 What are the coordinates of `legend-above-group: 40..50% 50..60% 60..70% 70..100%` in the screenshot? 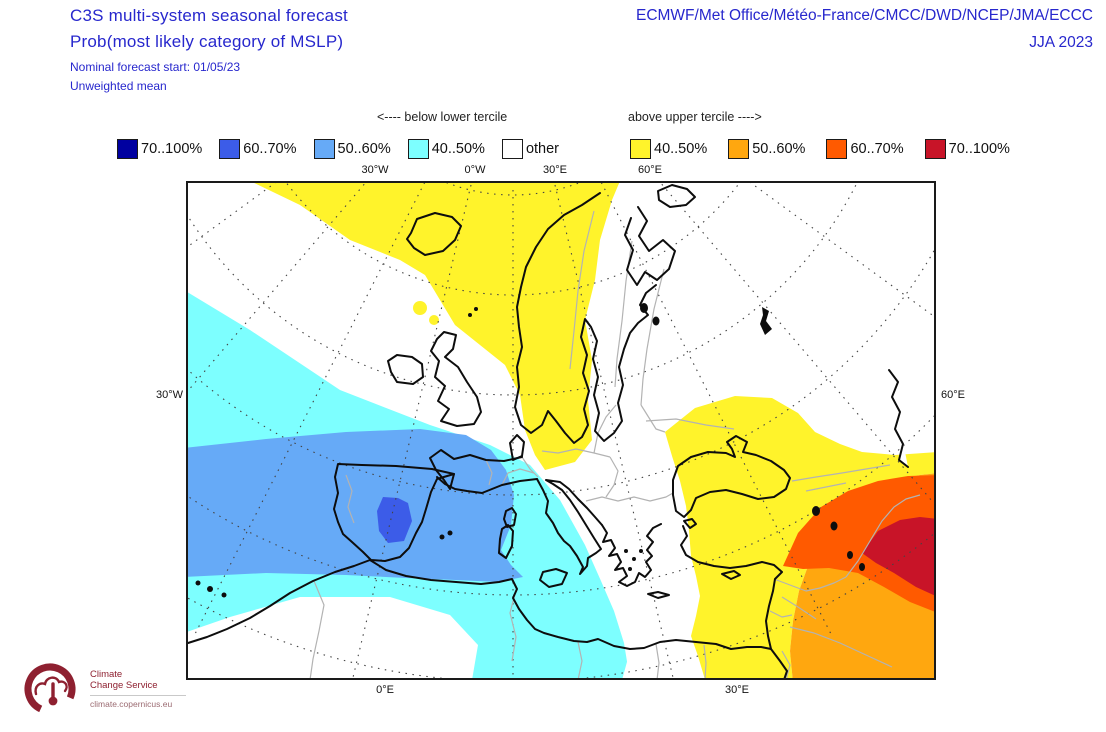 It's located at (820, 149).